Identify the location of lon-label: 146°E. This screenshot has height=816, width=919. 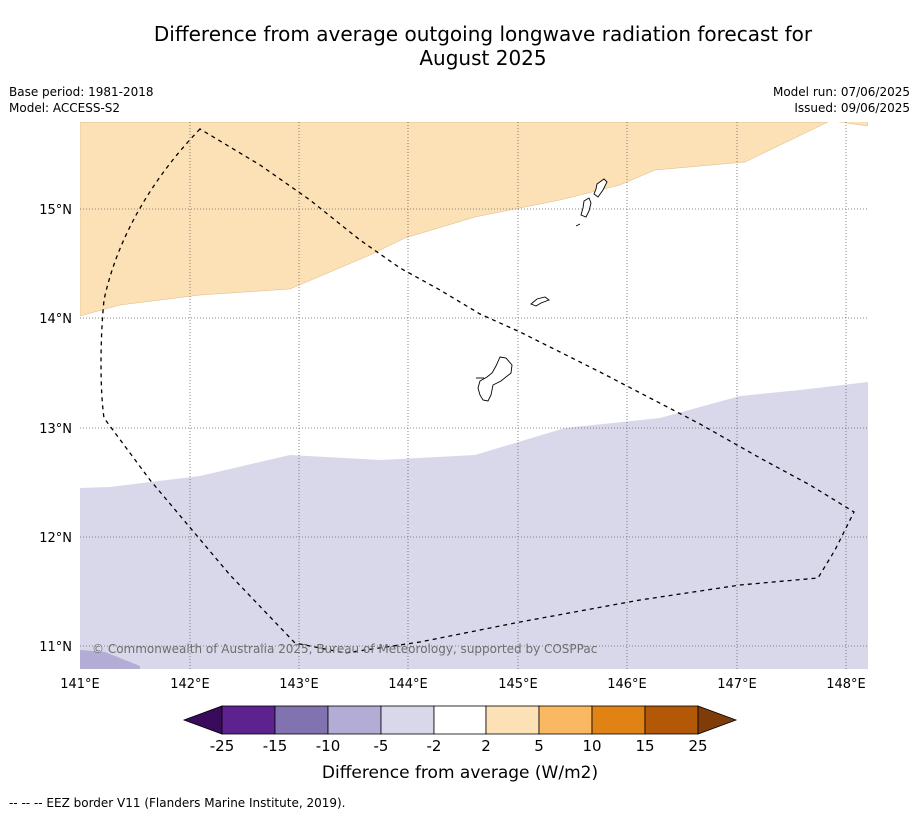
(627, 684).